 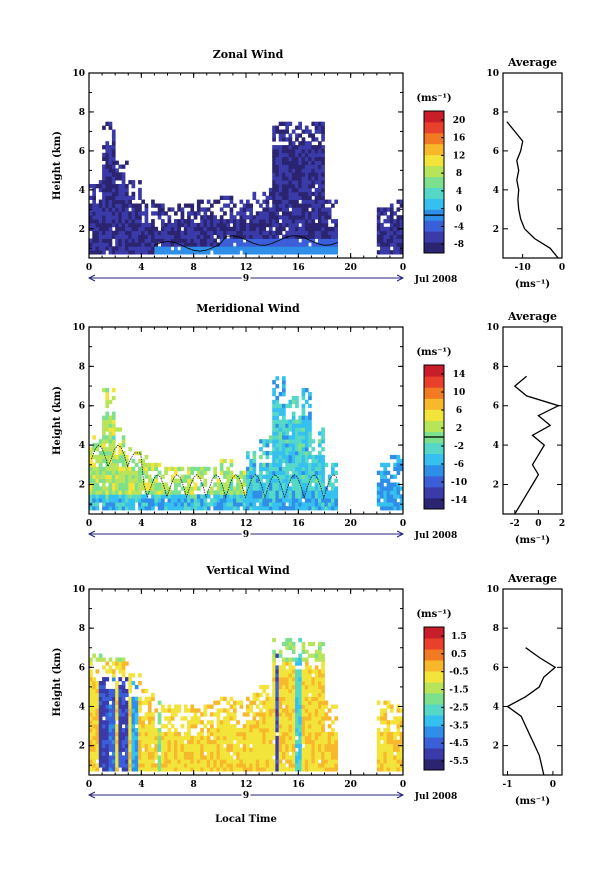 I want to click on x-tick-label: 0, so click(x=403, y=268).